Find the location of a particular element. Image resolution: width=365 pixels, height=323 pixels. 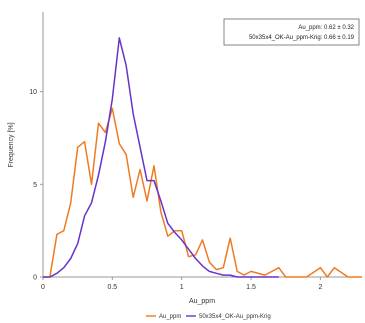

y-tick-label: 5 is located at coordinates (35, 185).